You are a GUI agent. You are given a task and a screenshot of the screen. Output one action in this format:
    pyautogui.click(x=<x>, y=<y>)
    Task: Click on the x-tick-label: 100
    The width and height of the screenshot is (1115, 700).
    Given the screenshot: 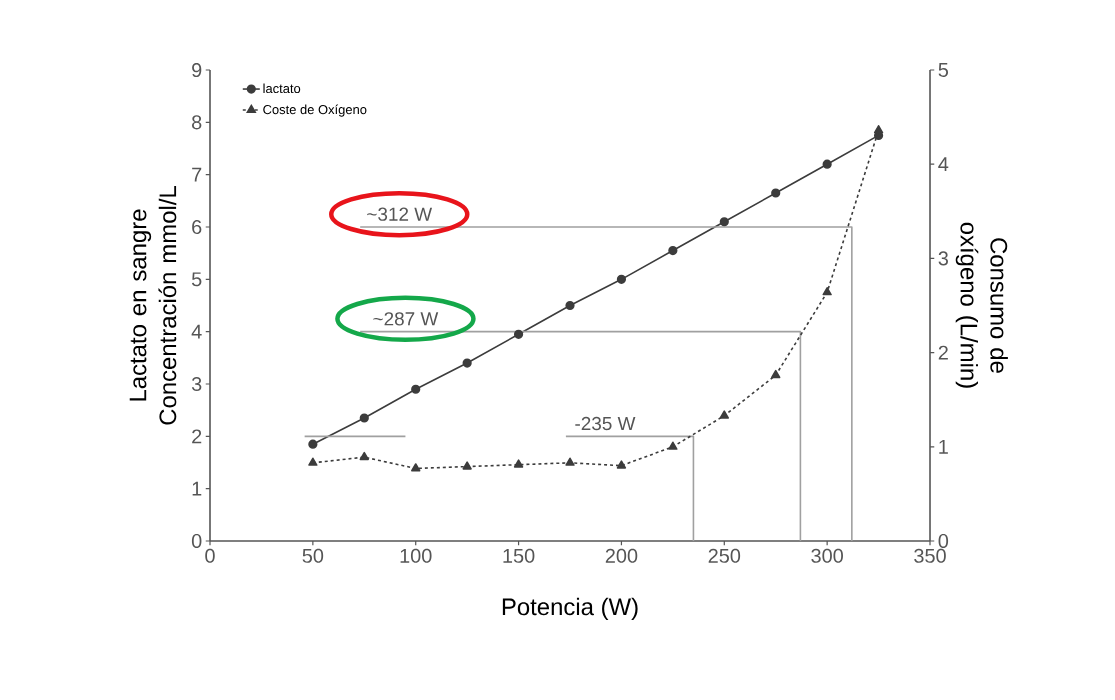 What is the action you would take?
    pyautogui.click(x=416, y=555)
    